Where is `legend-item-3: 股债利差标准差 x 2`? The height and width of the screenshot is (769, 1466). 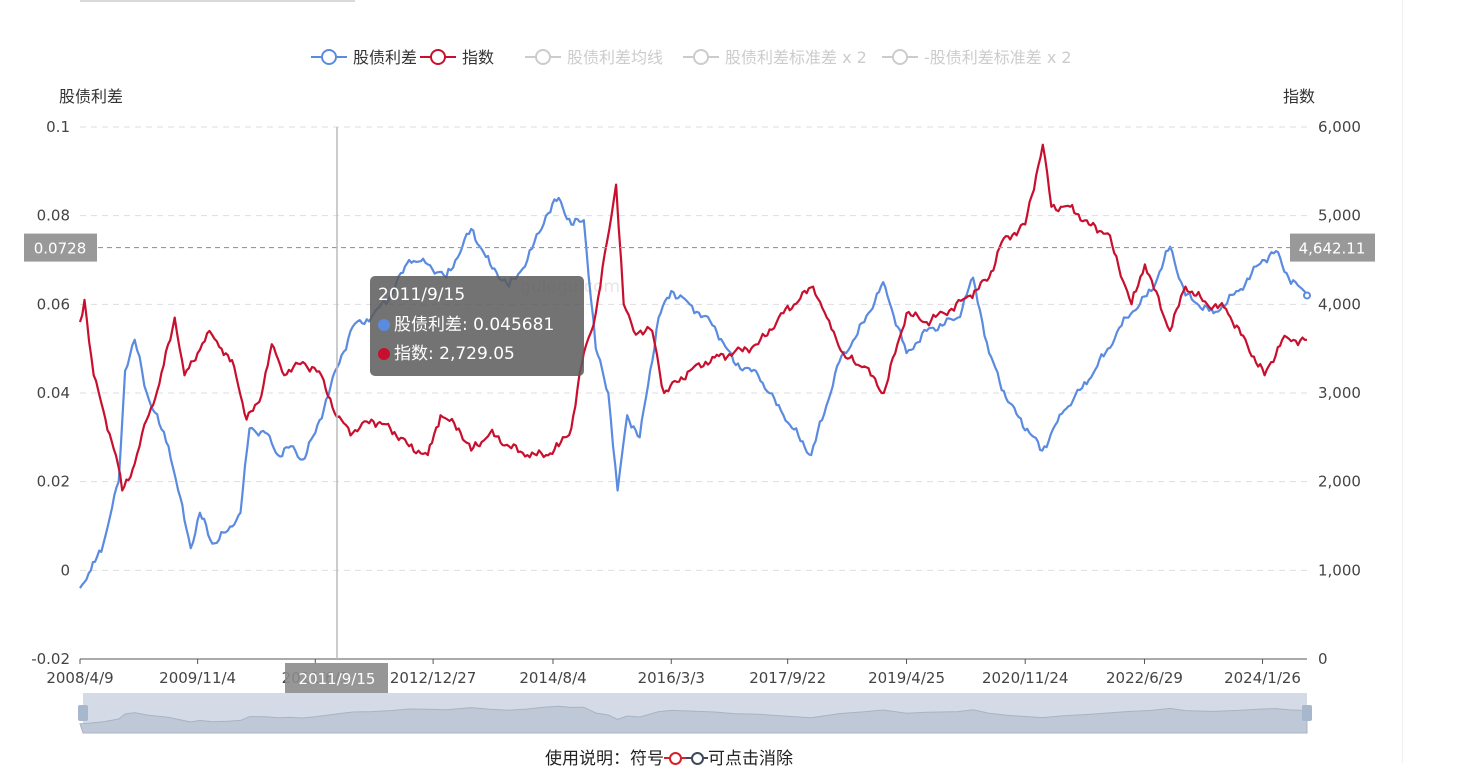
legend-item-3: 股债利差标准差 x 2 is located at coordinates (775, 57).